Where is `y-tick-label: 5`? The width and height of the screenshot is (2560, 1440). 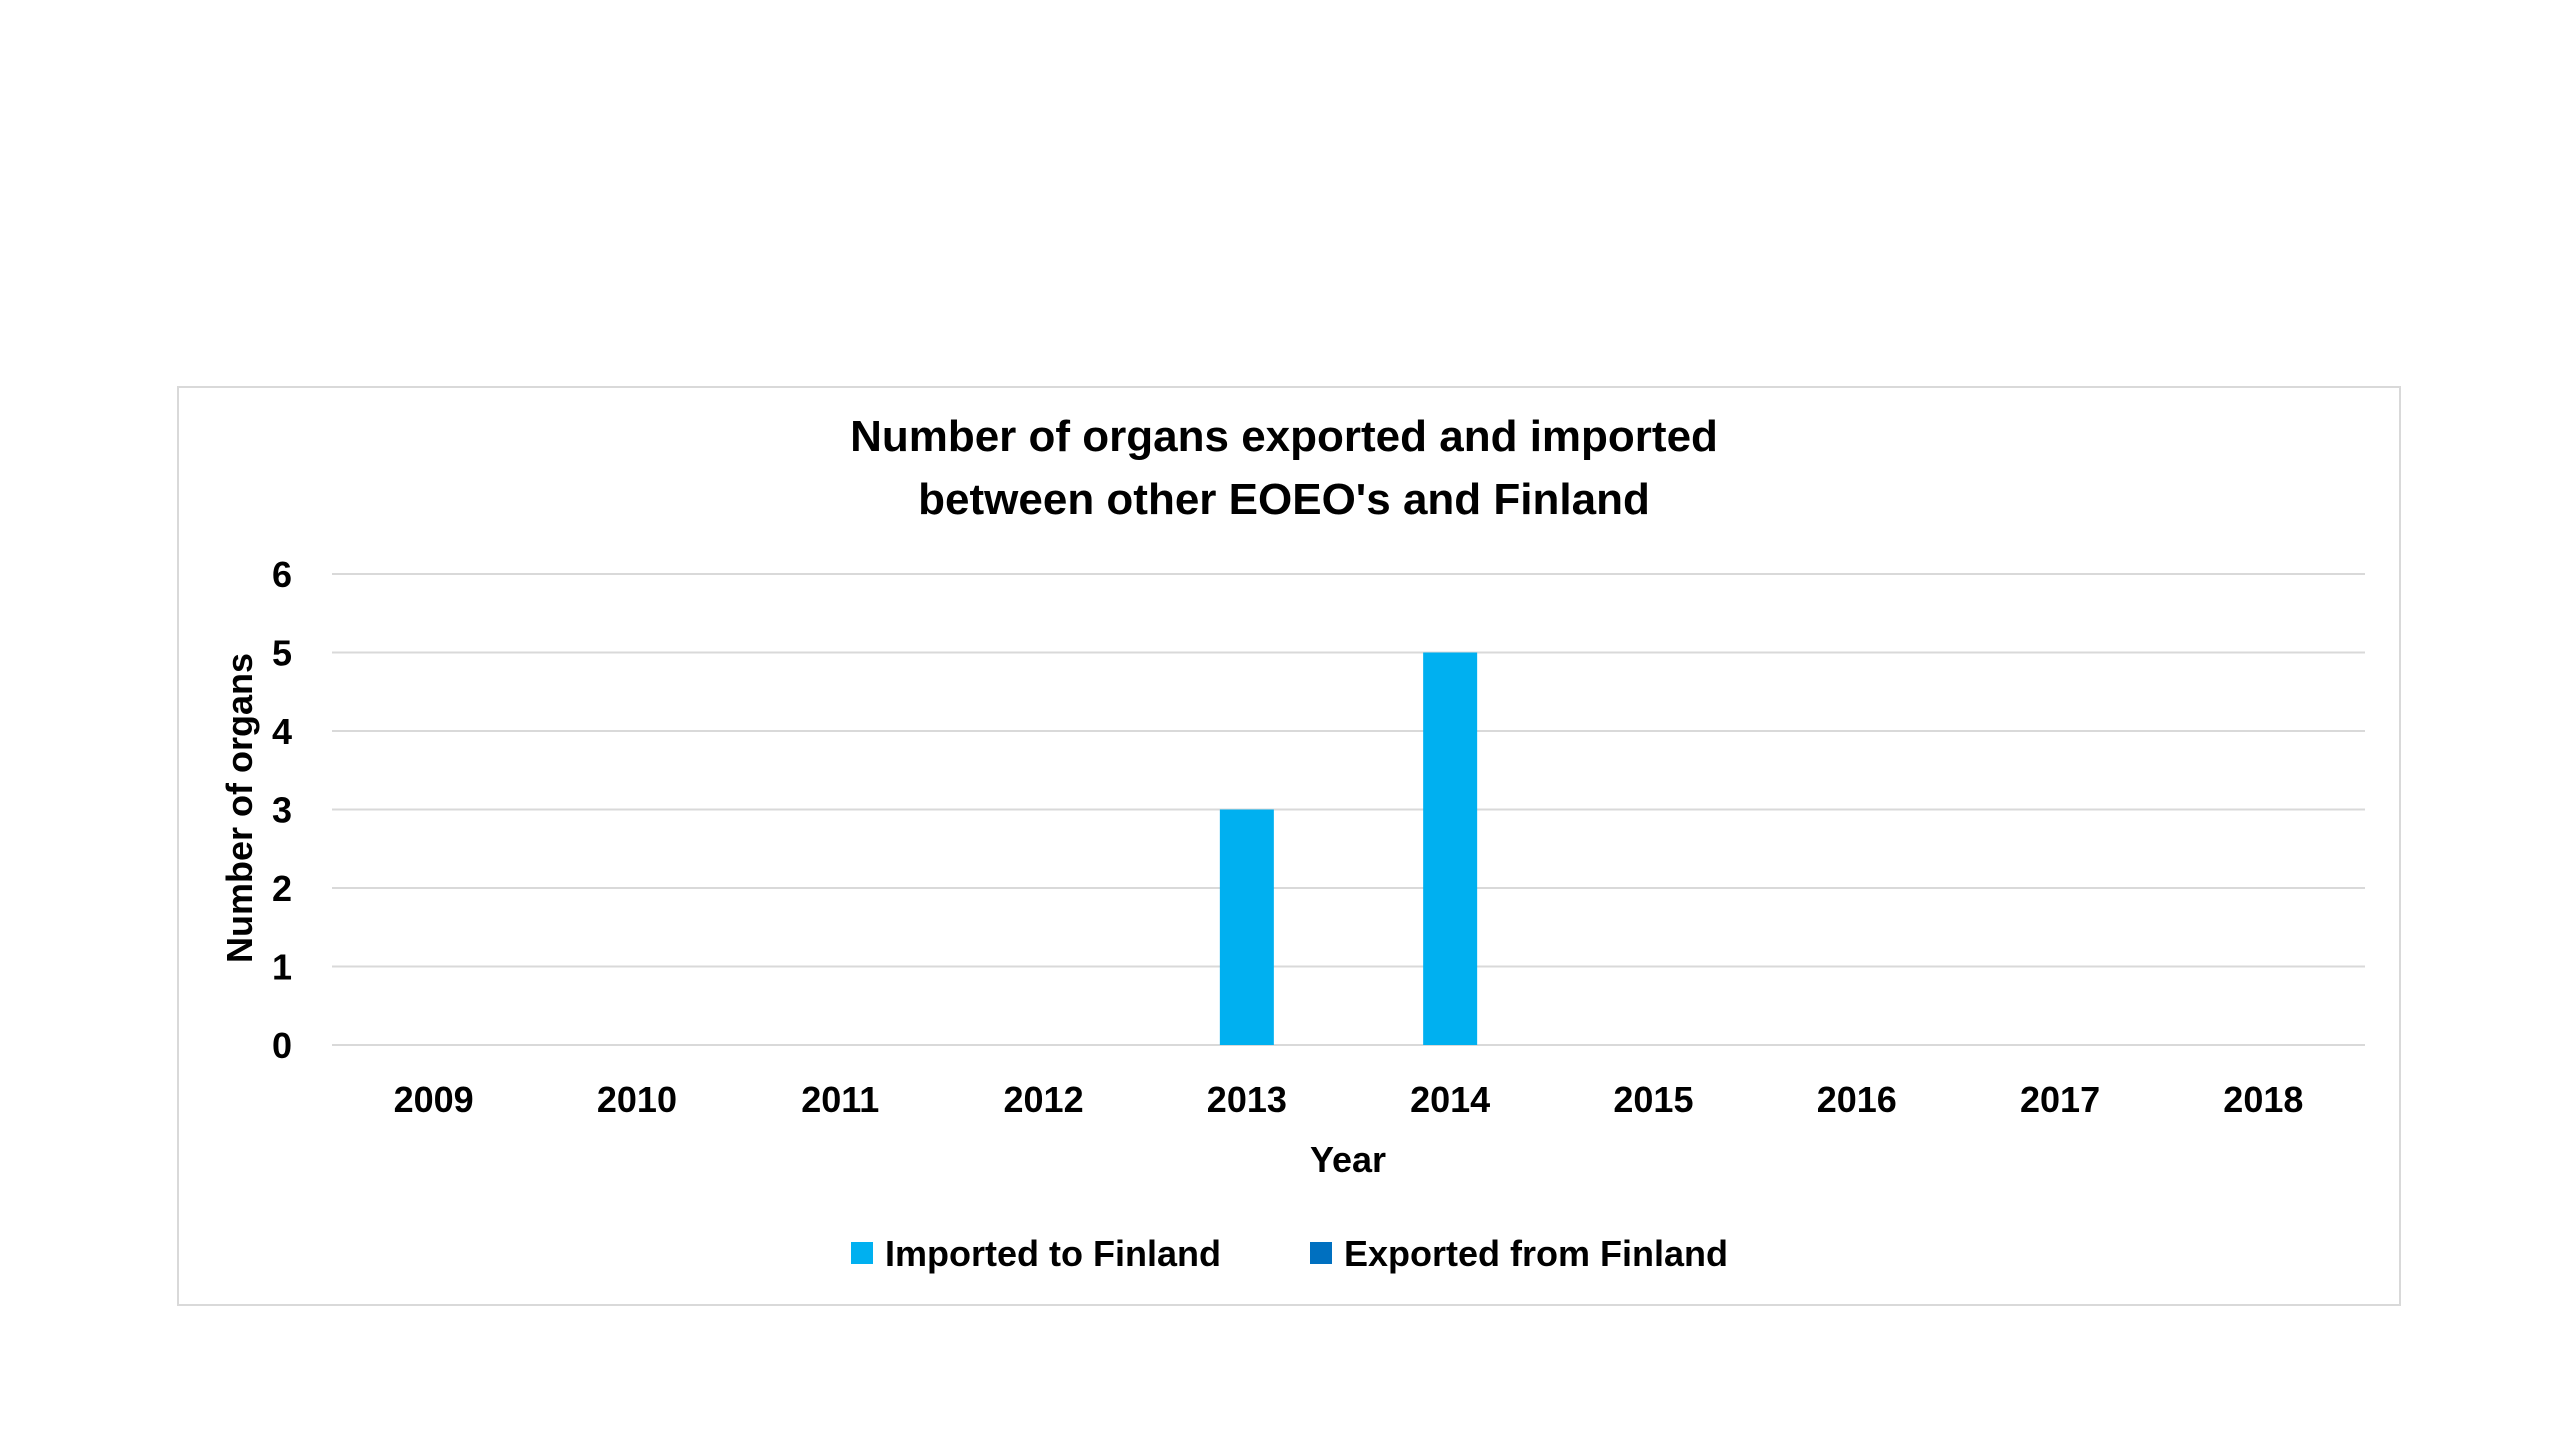 y-tick-label: 5 is located at coordinates (282, 653).